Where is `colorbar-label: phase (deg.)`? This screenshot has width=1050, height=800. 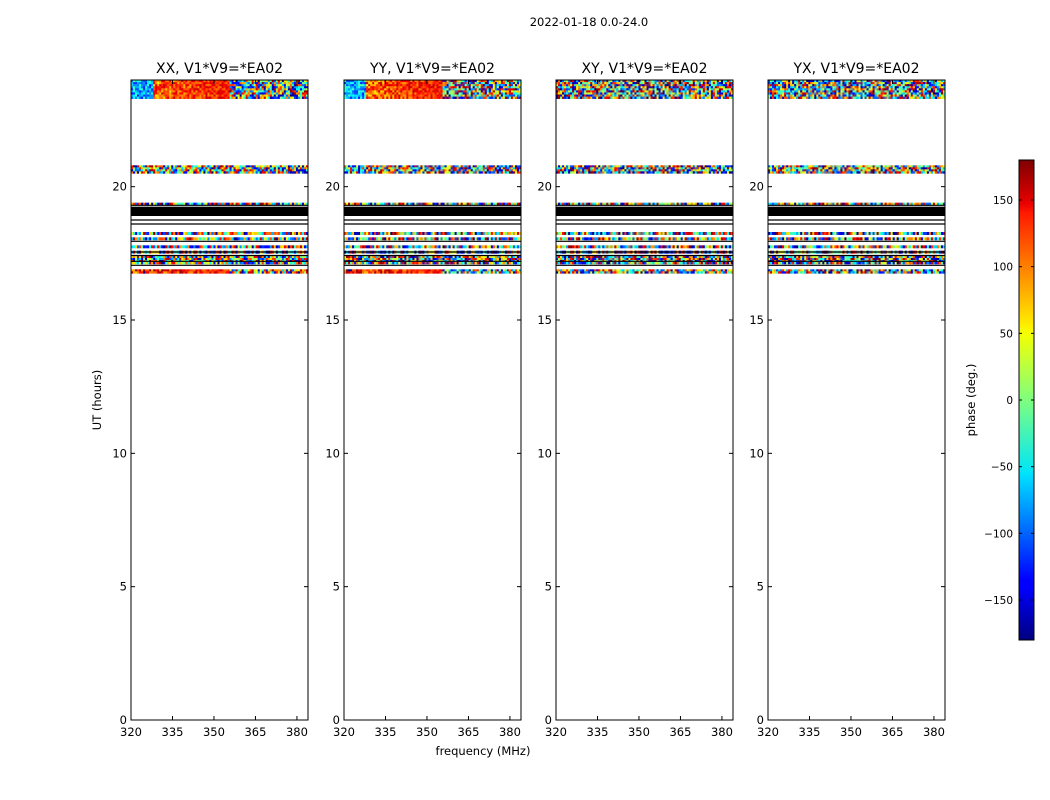 colorbar-label: phase (deg.) is located at coordinates (971, 400).